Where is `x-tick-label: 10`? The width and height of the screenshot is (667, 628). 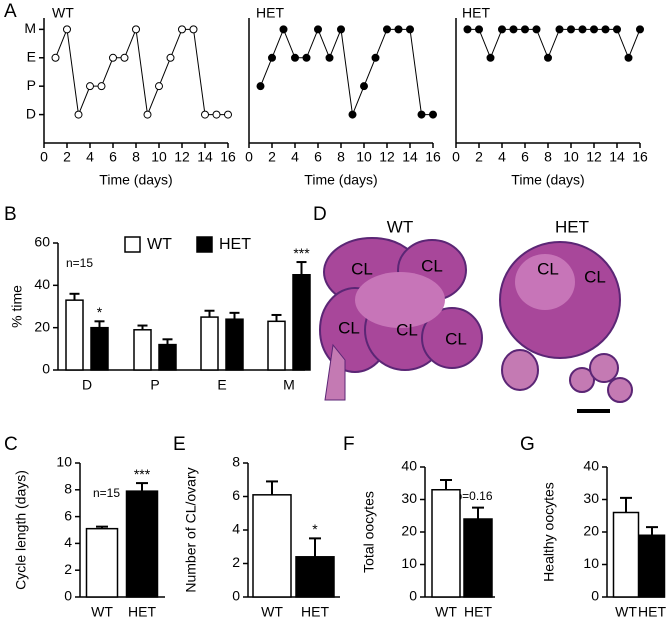 x-tick-label: 10 is located at coordinates (571, 157).